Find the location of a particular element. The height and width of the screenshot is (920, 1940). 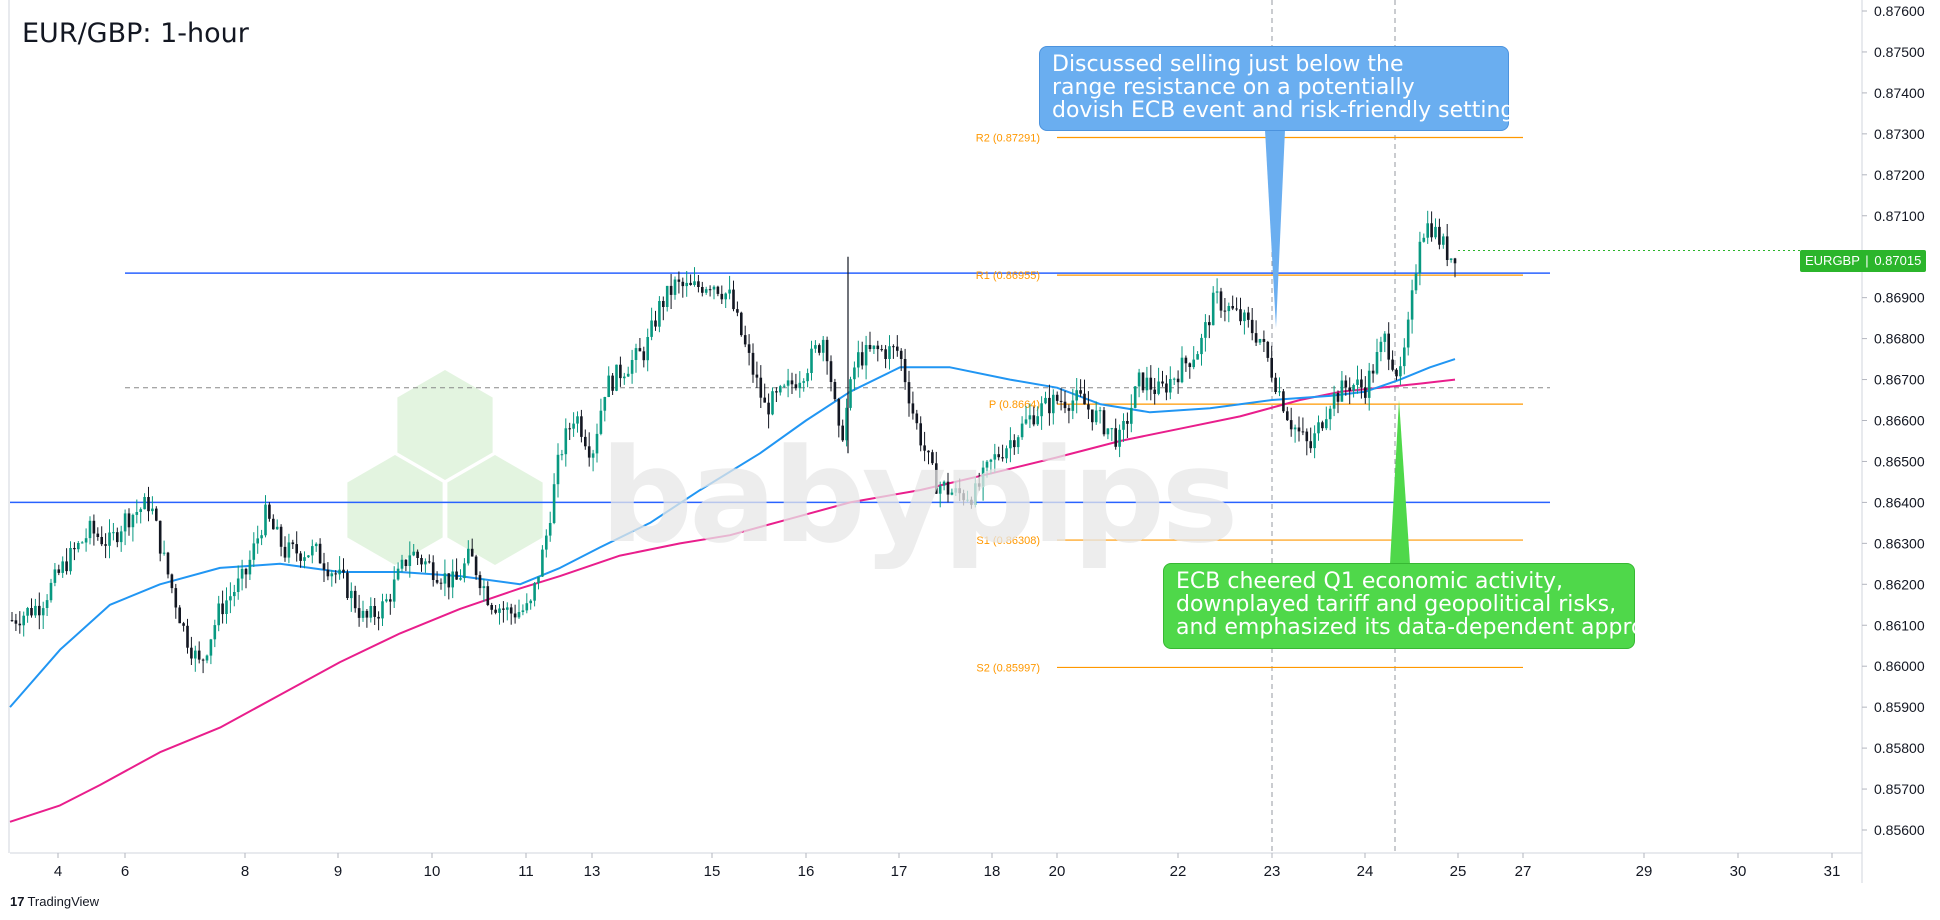

y-tick-label: 0.87400 is located at coordinates (1899, 93).